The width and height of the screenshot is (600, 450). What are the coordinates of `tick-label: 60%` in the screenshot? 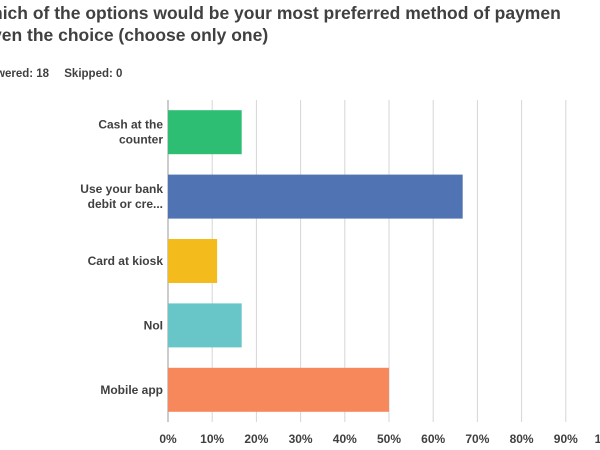 It's located at (433, 439).